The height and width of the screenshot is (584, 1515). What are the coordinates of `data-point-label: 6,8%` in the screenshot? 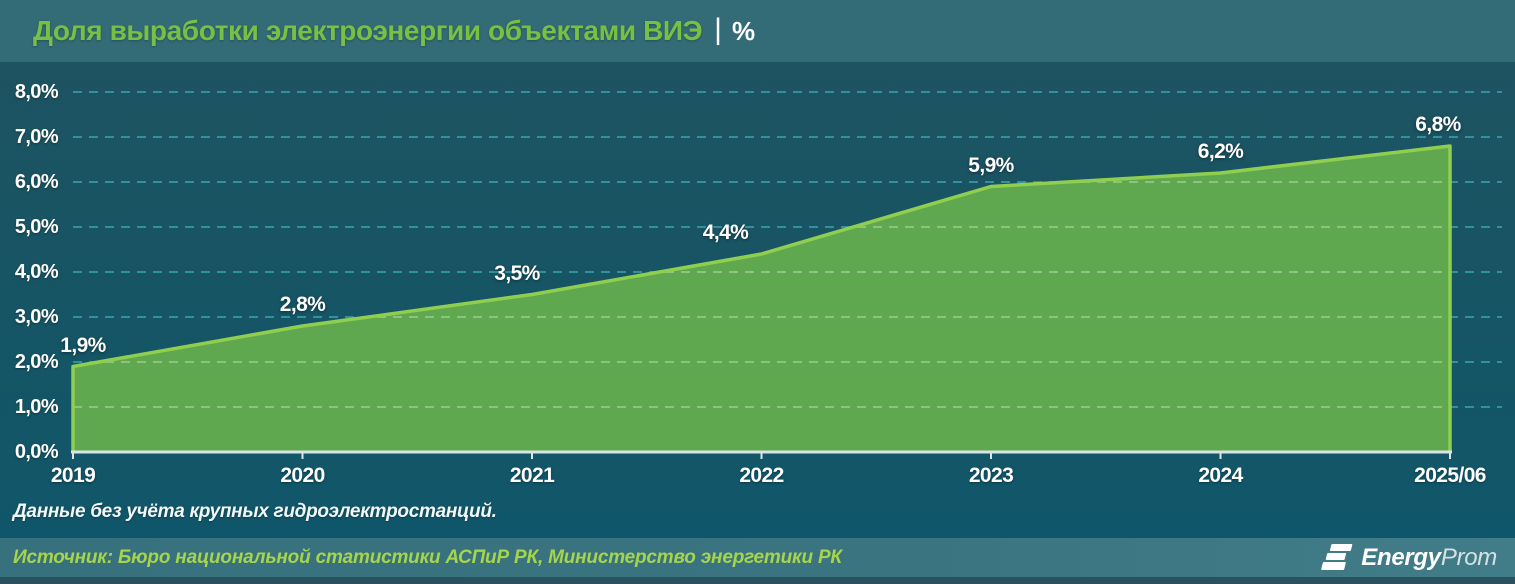 It's located at (1438, 124).